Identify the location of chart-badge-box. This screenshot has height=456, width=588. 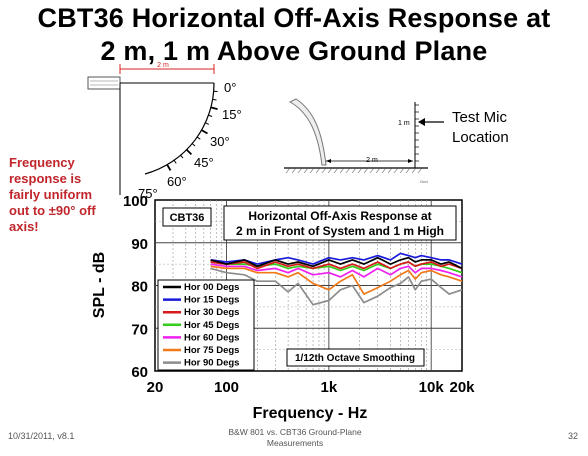
(187, 217).